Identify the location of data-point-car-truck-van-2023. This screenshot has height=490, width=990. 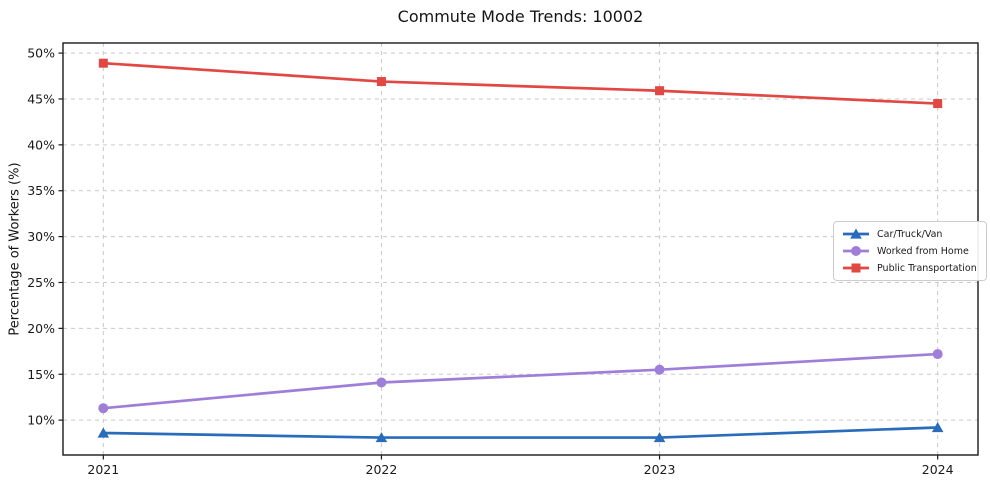
(659, 437).